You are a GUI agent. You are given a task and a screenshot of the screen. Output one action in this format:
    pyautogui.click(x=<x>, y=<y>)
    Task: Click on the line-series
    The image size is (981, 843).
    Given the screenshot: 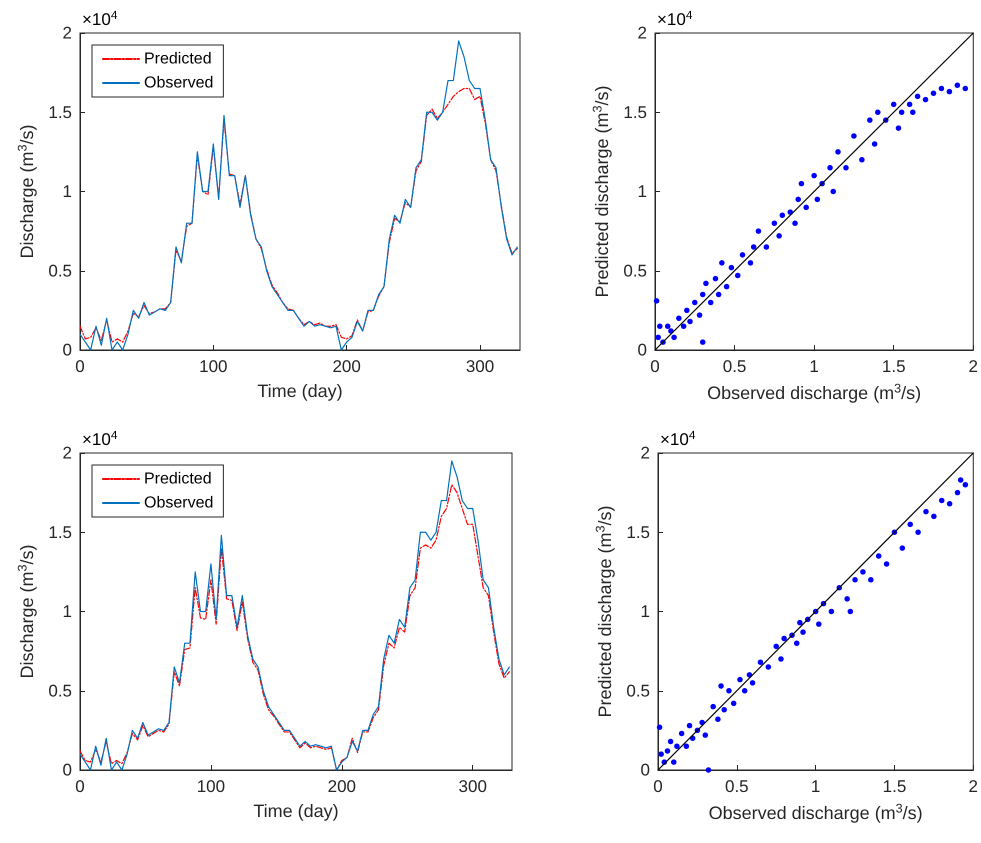 What is the action you would take?
    pyautogui.click(x=298, y=215)
    